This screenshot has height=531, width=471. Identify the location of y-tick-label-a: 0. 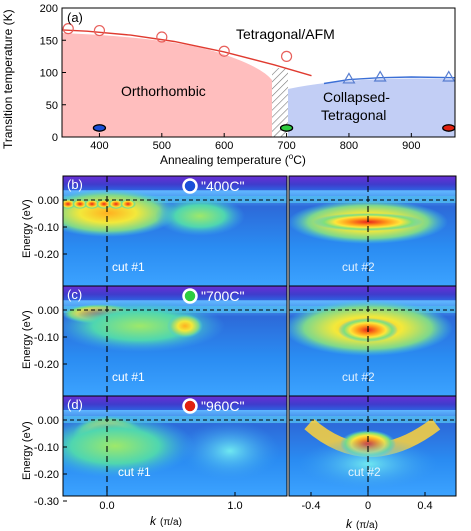
(55, 138).